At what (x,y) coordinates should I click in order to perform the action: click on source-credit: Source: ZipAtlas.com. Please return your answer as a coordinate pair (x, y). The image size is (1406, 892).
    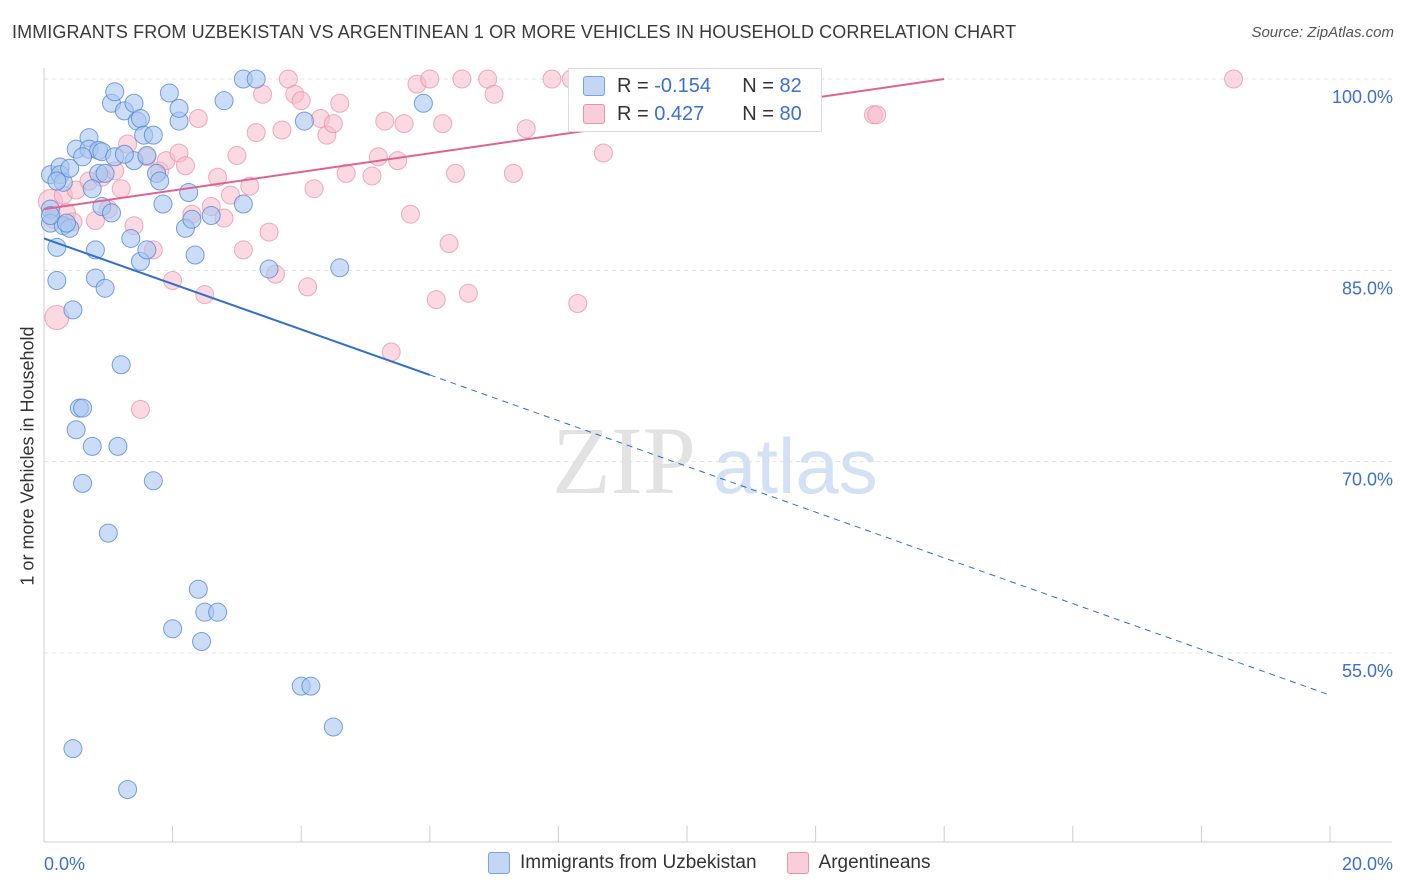
    Looking at the image, I should click on (1322, 32).